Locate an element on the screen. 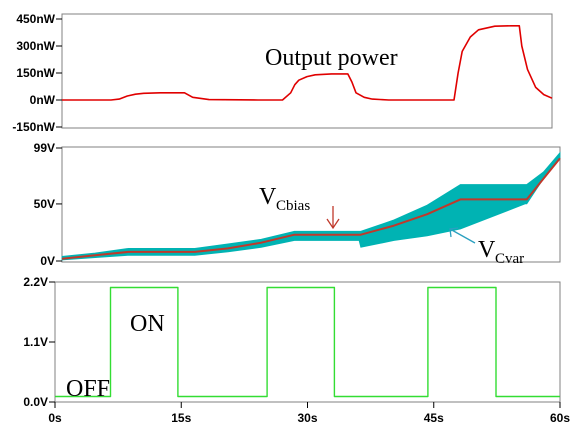 This screenshot has height=438, width=575. vcbias-label: V is located at coordinates (268, 197).